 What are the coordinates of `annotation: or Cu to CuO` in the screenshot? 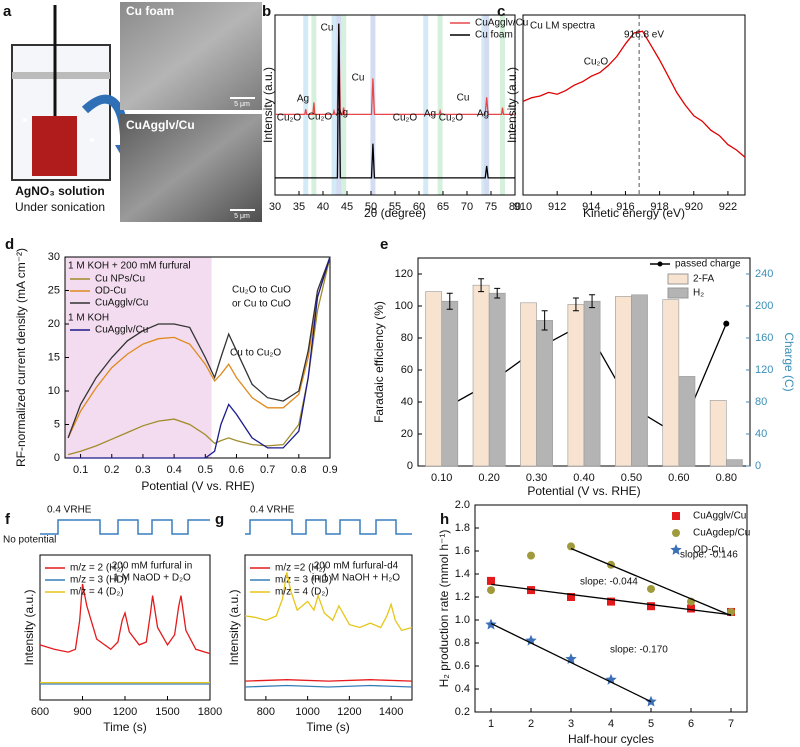 It's located at (261, 304).